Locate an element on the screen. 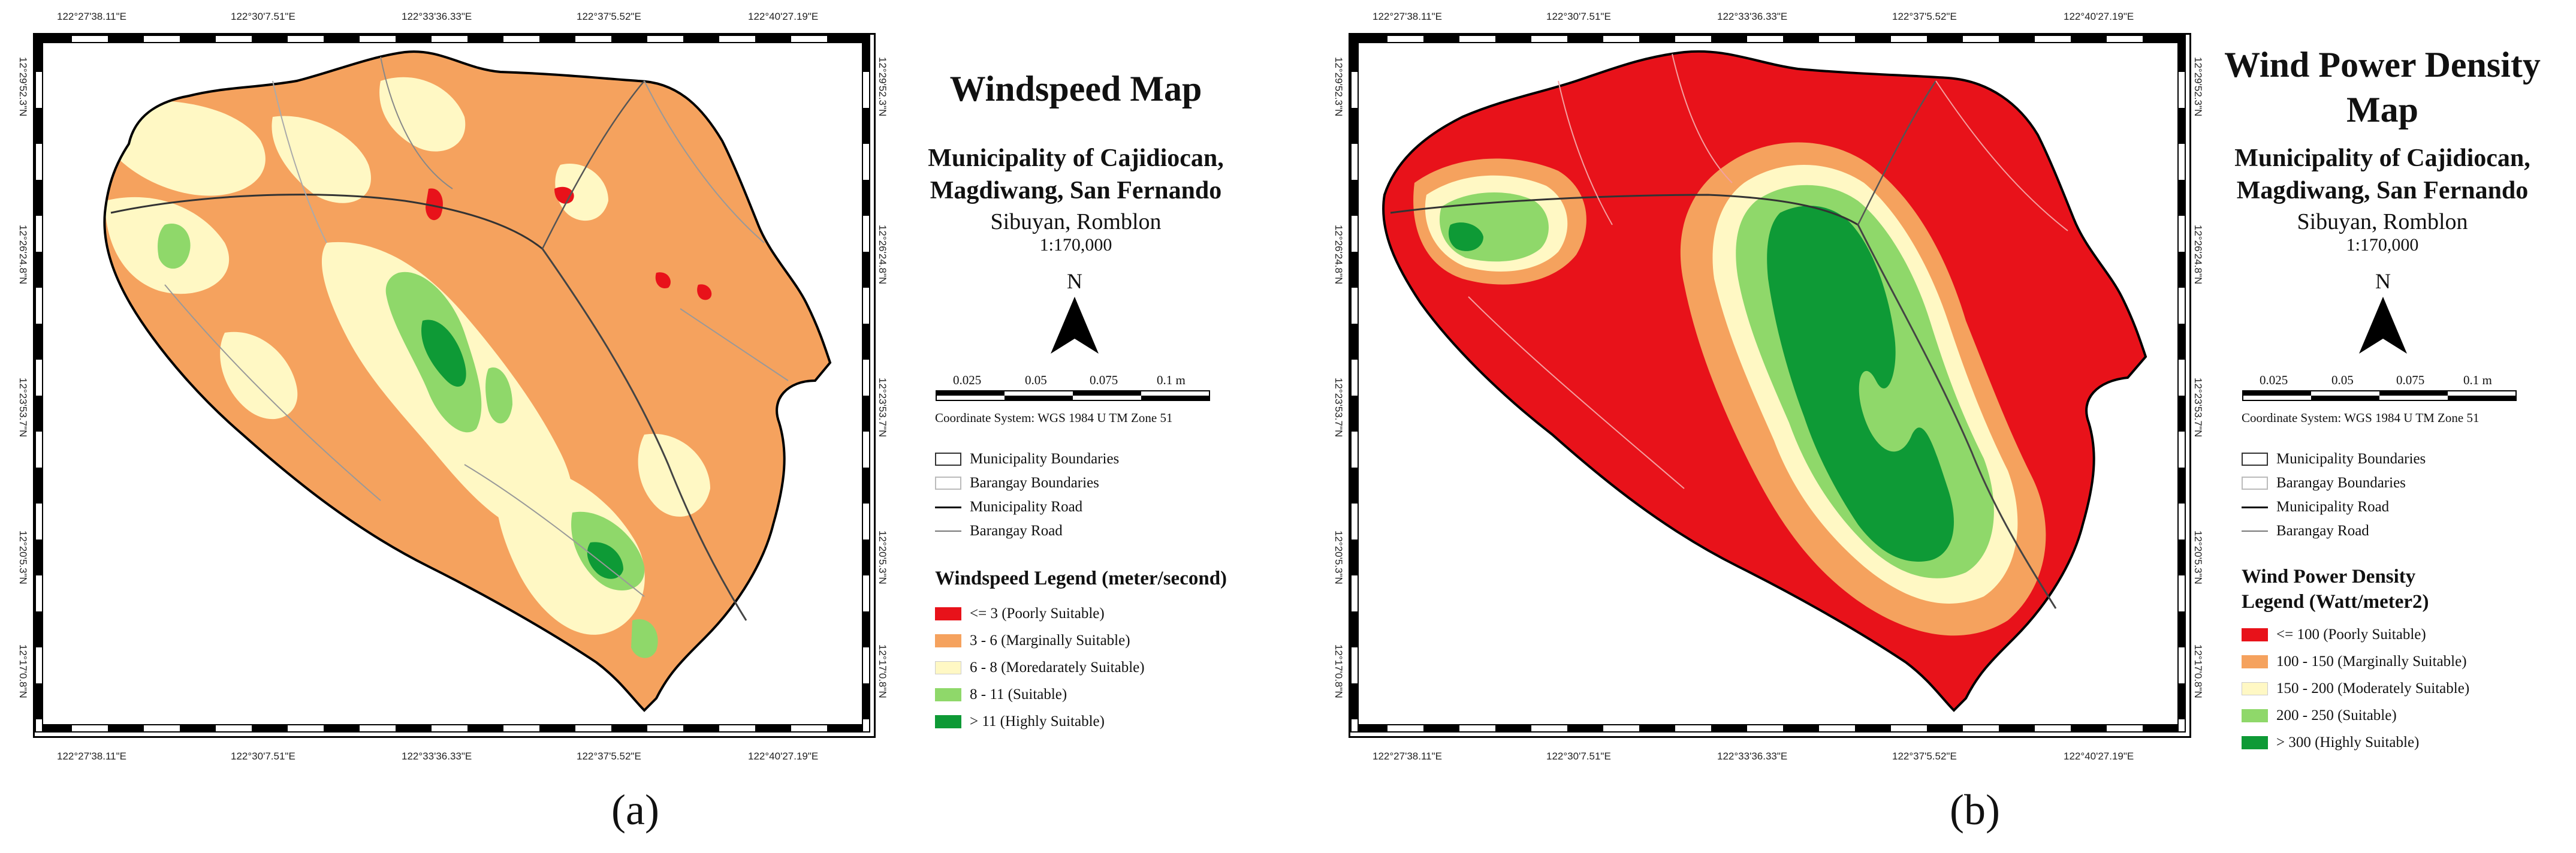  legend-label: 100 - 150 (Marginally Suitable) is located at coordinates (2371, 661).